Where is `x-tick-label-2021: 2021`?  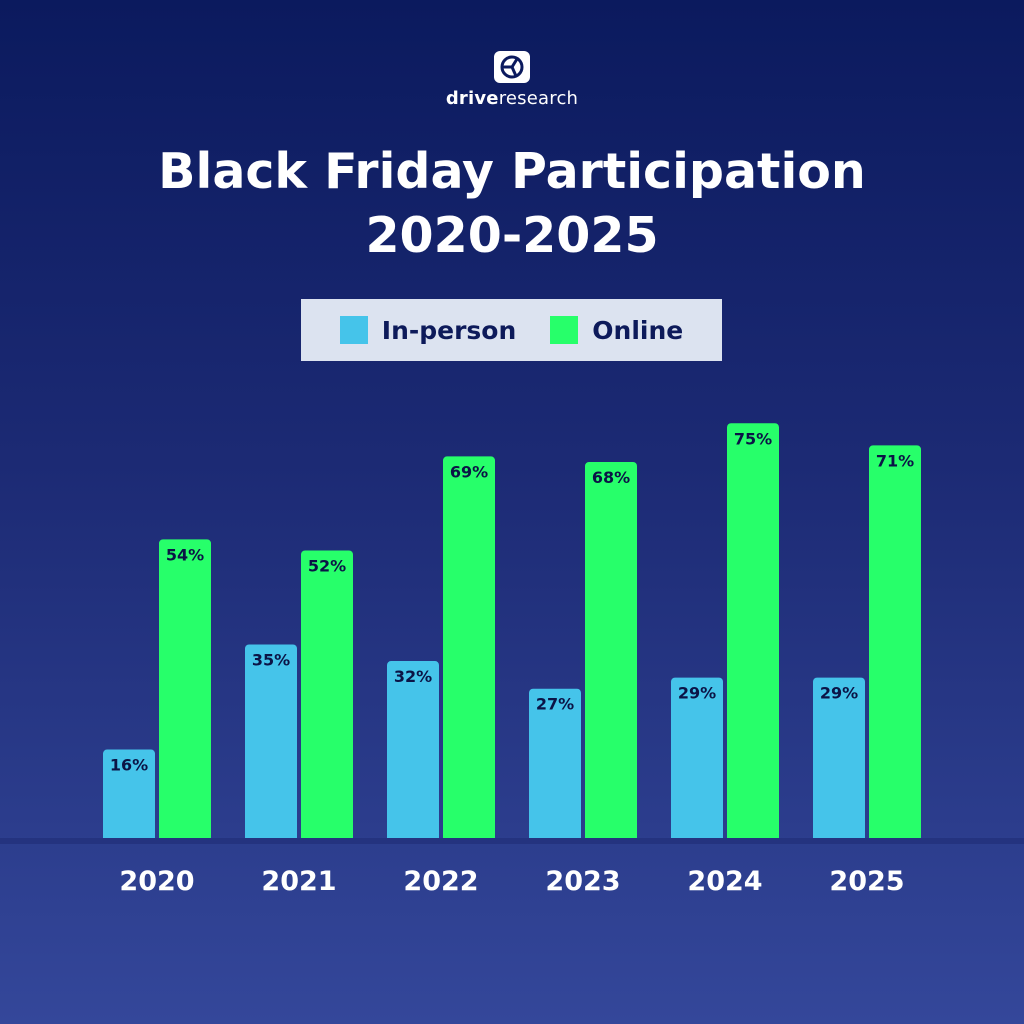 x-tick-label-2021: 2021 is located at coordinates (298, 881).